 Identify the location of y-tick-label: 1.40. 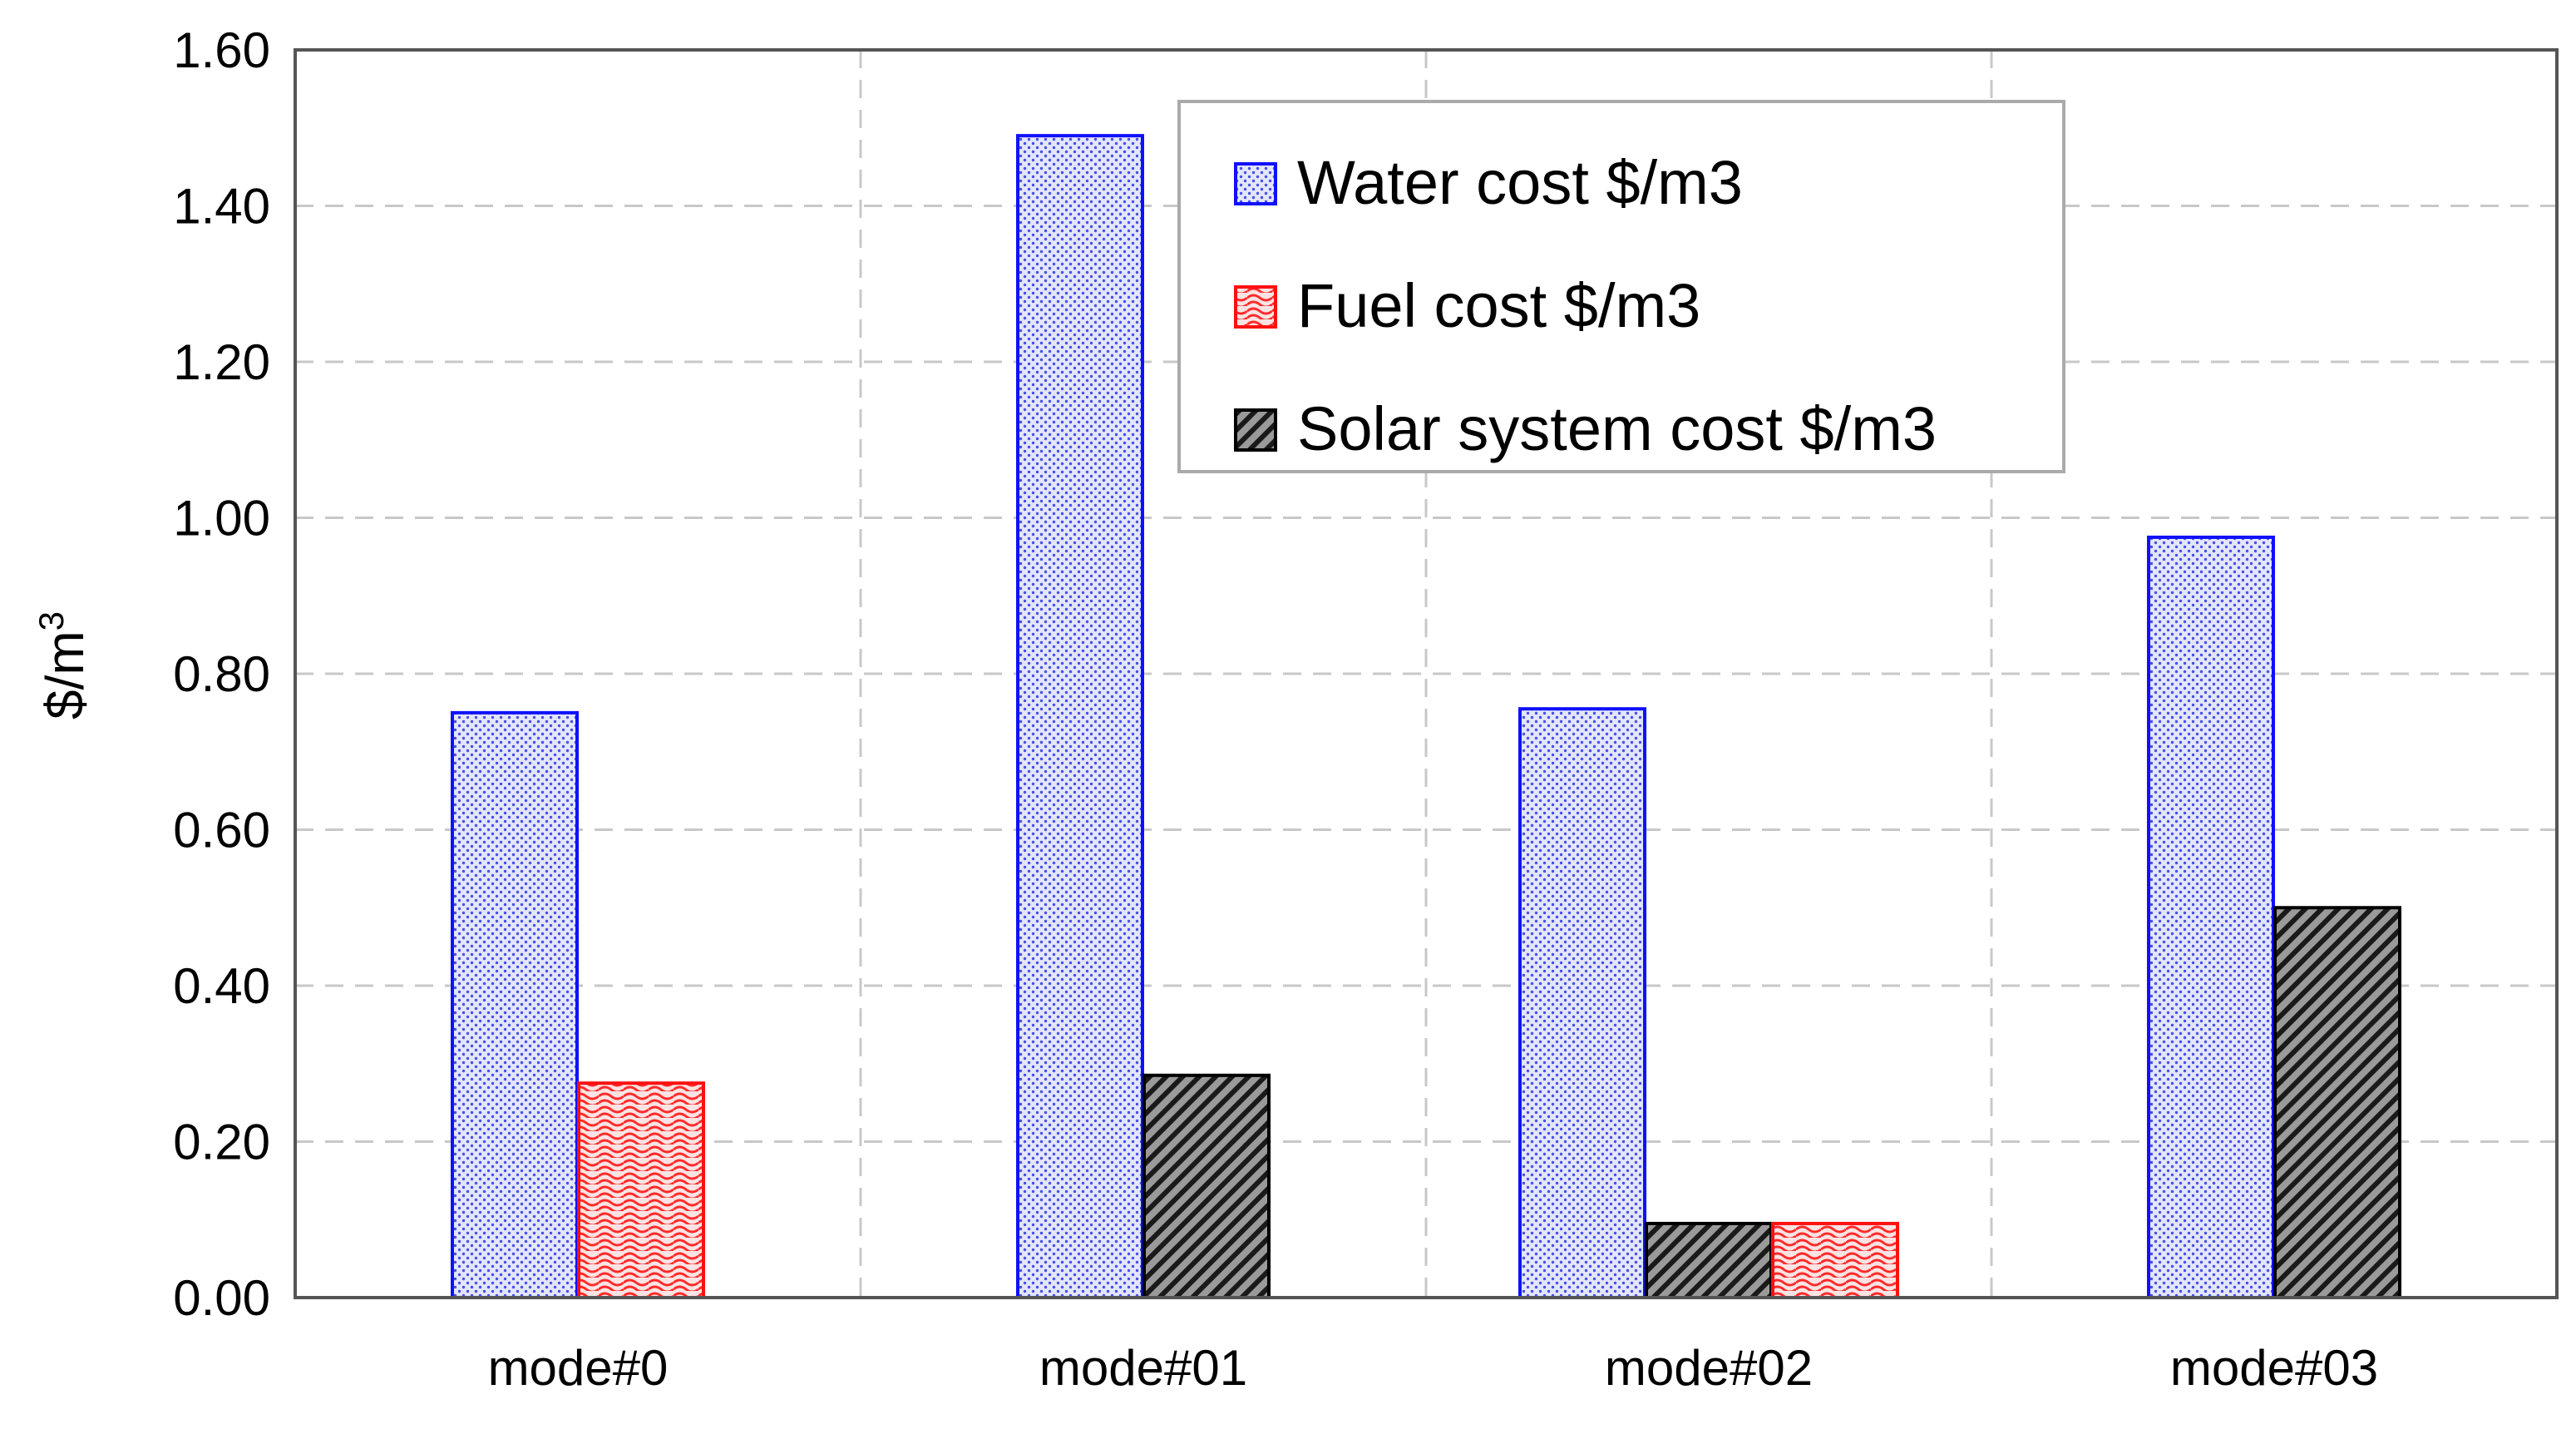
(221, 207).